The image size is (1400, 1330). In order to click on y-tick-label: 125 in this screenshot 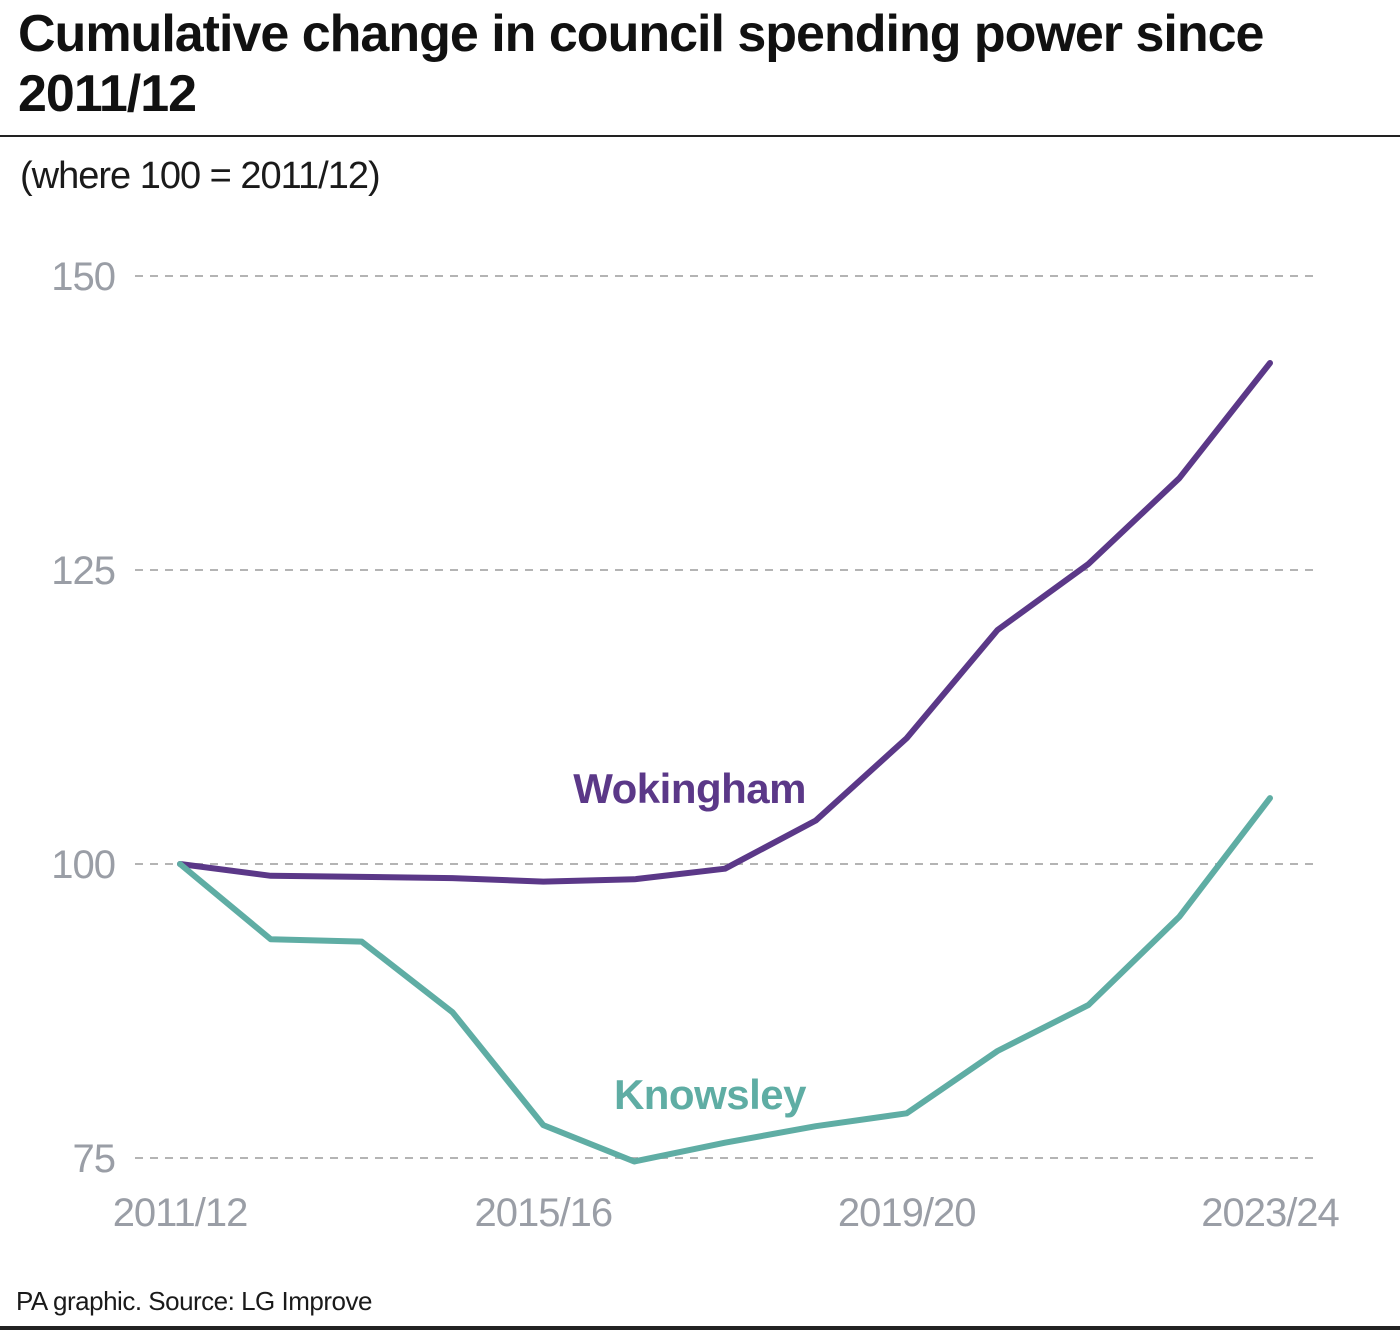, I will do `click(83, 571)`.